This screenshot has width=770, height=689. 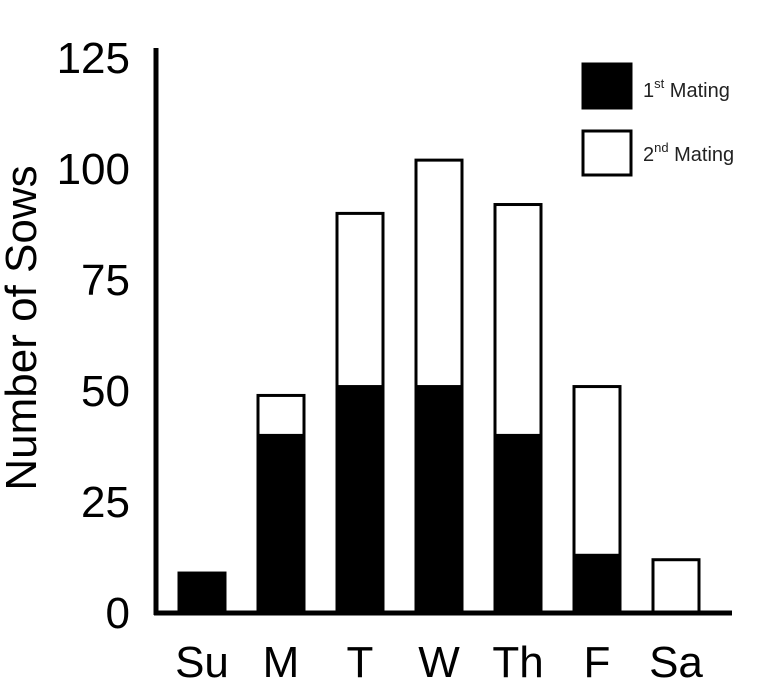 I want to click on bar-su-1st-mating, so click(x=202, y=593).